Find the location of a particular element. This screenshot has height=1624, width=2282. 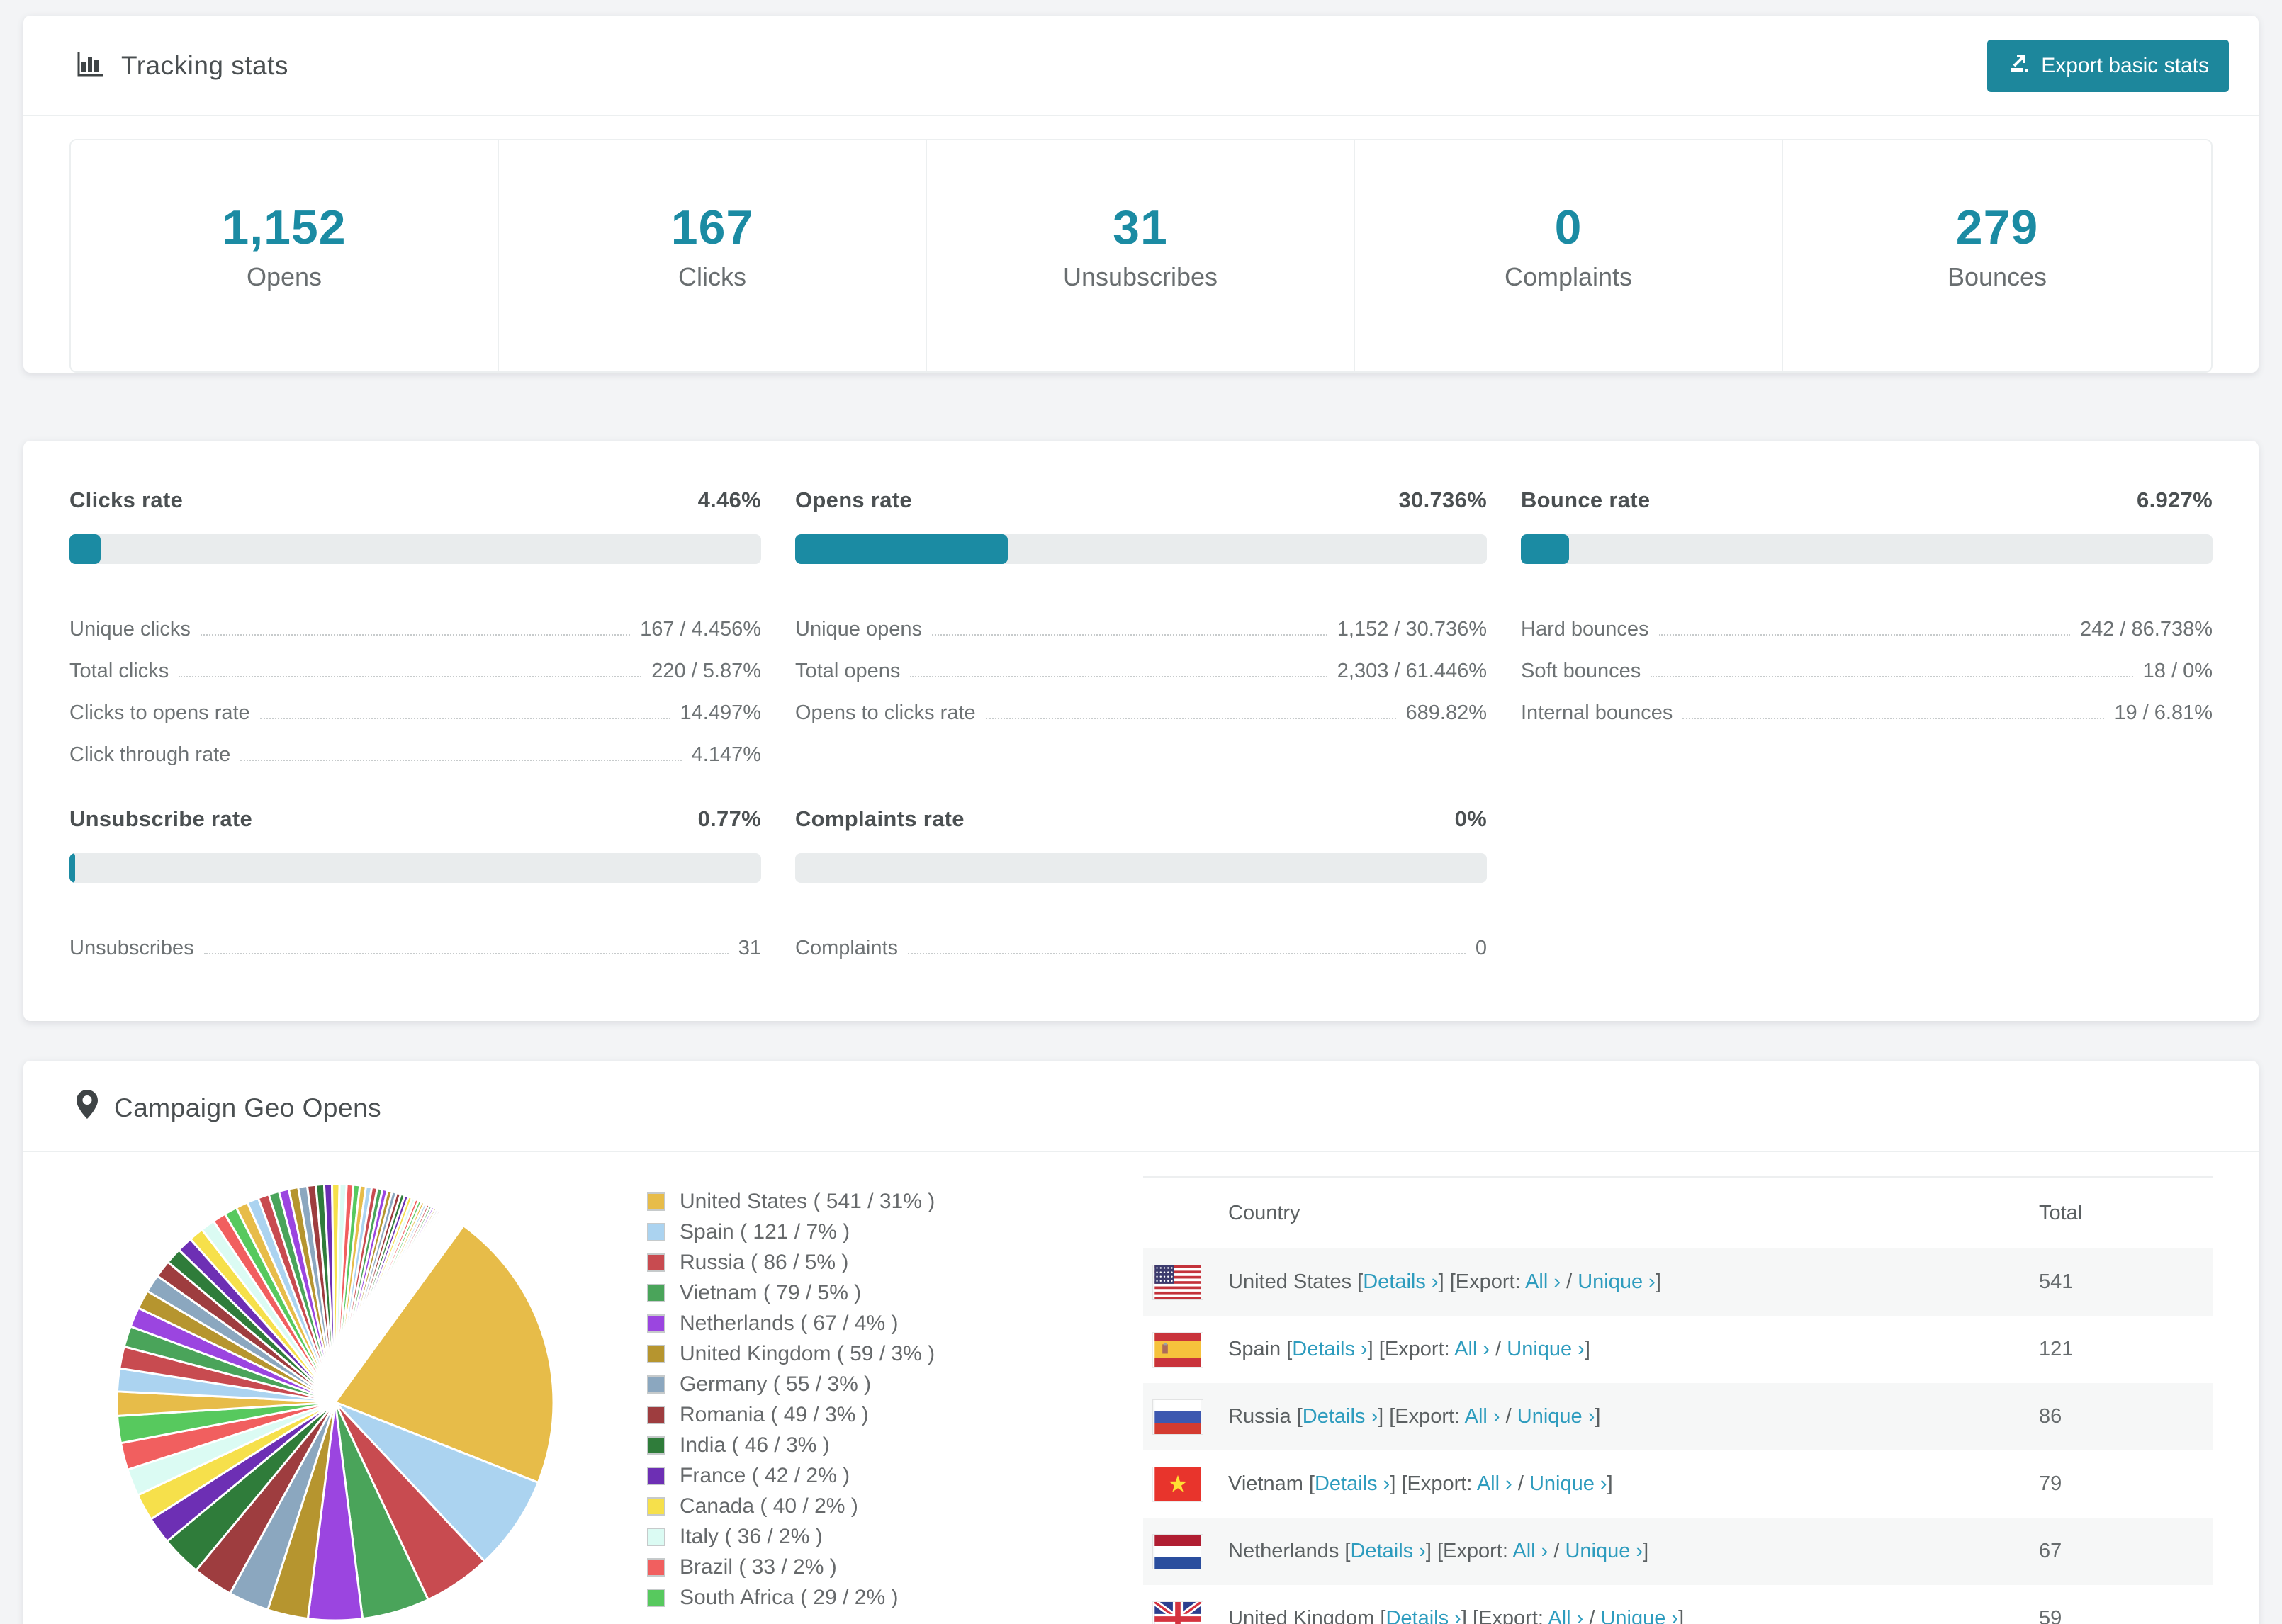

stat-label: Clicks is located at coordinates (712, 277).